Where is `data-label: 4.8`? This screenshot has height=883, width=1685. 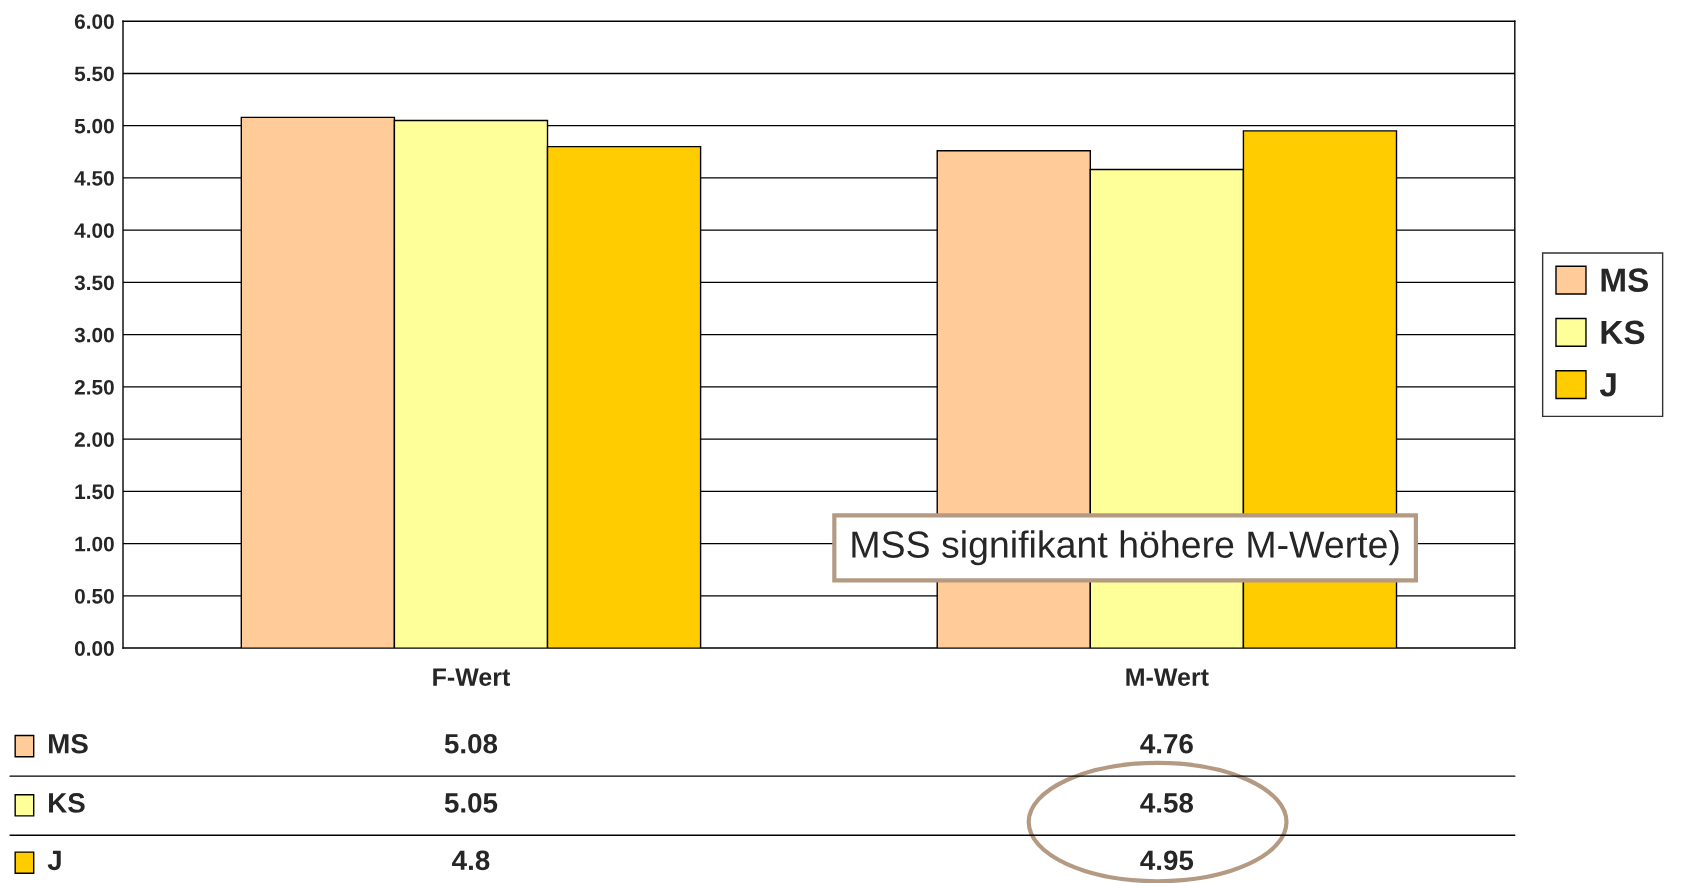 data-label: 4.8 is located at coordinates (471, 860).